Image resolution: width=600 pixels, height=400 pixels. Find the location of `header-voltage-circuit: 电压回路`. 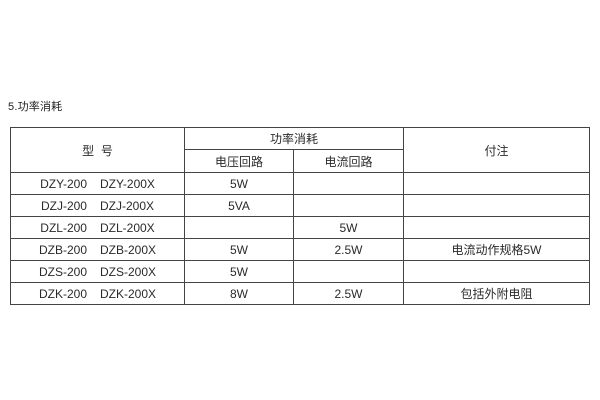

header-voltage-circuit: 电压回路 is located at coordinates (239, 161).